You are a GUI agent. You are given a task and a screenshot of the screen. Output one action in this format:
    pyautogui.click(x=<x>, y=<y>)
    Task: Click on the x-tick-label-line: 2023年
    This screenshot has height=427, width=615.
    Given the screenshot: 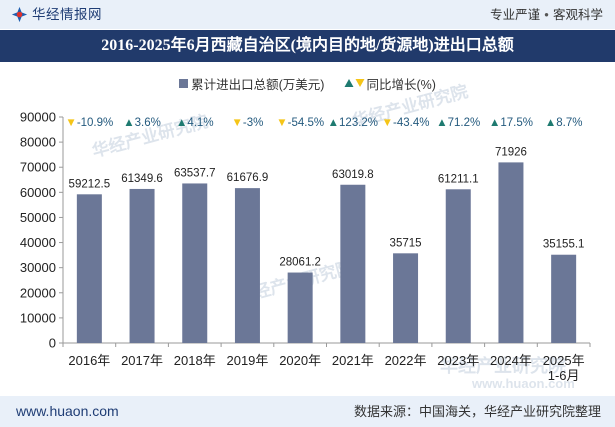 What is the action you would take?
    pyautogui.click(x=458, y=360)
    